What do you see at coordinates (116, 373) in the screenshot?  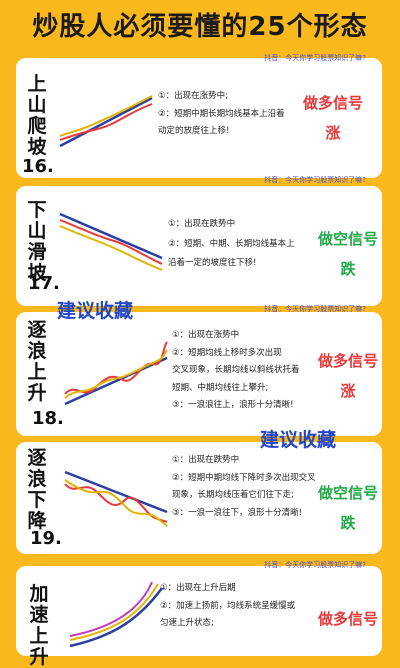 I see `wave-up-chart` at bounding box center [116, 373].